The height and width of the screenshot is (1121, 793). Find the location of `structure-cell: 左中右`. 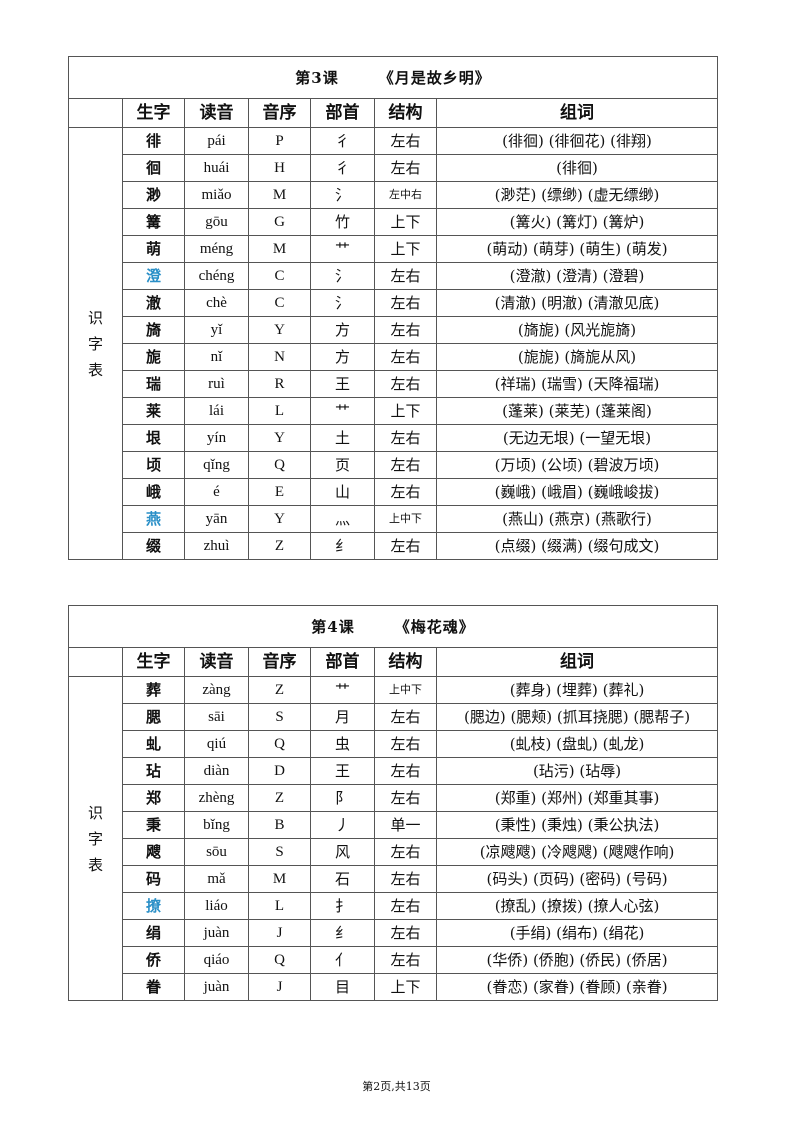

structure-cell: 左中右 is located at coordinates (405, 195).